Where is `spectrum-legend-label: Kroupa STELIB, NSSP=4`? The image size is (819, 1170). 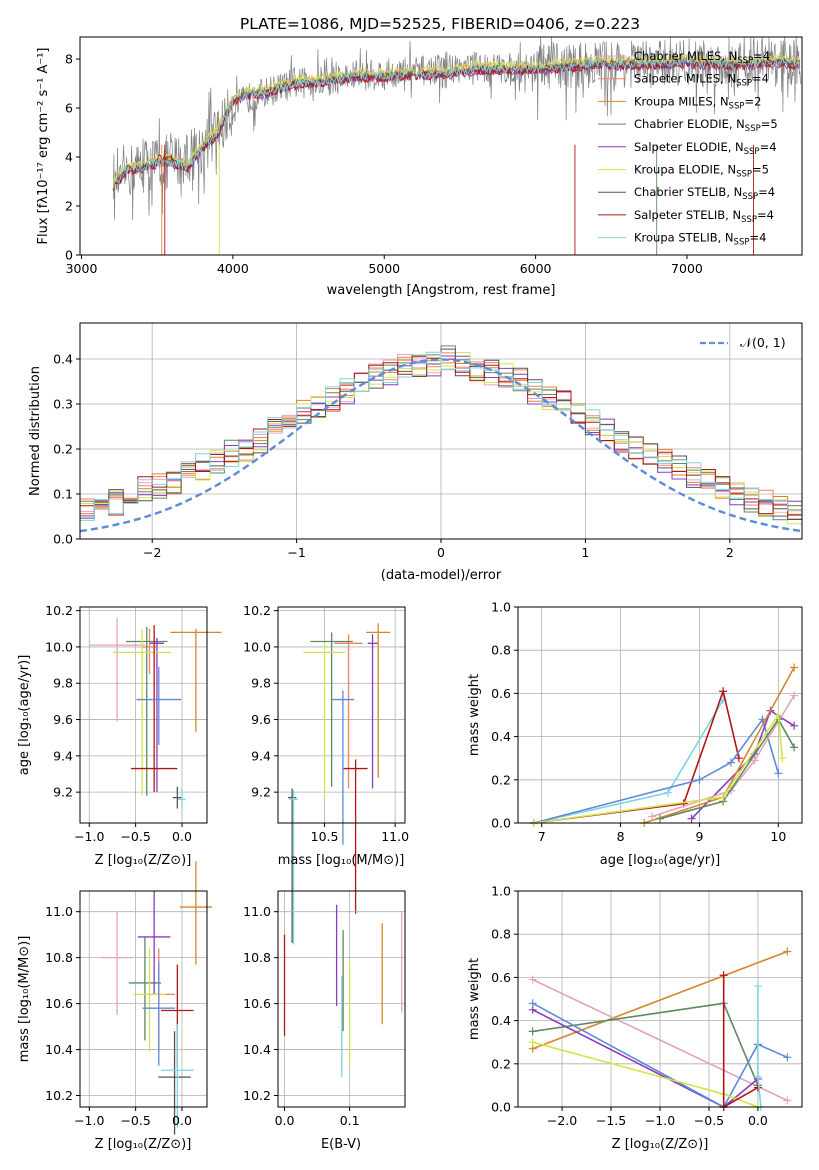
spectrum-legend-label: Kroupa STELIB, NSSP=4 is located at coordinates (700, 239).